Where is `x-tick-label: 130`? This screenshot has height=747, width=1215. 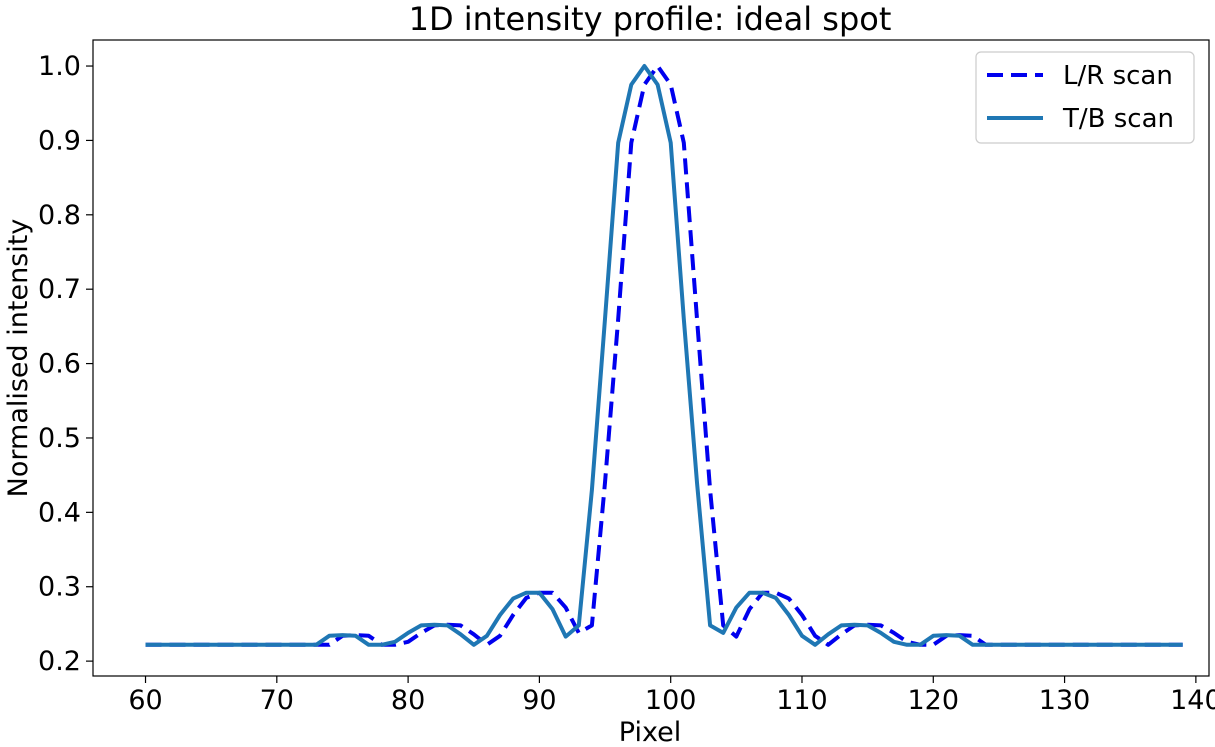 x-tick-label: 130 is located at coordinates (1065, 700).